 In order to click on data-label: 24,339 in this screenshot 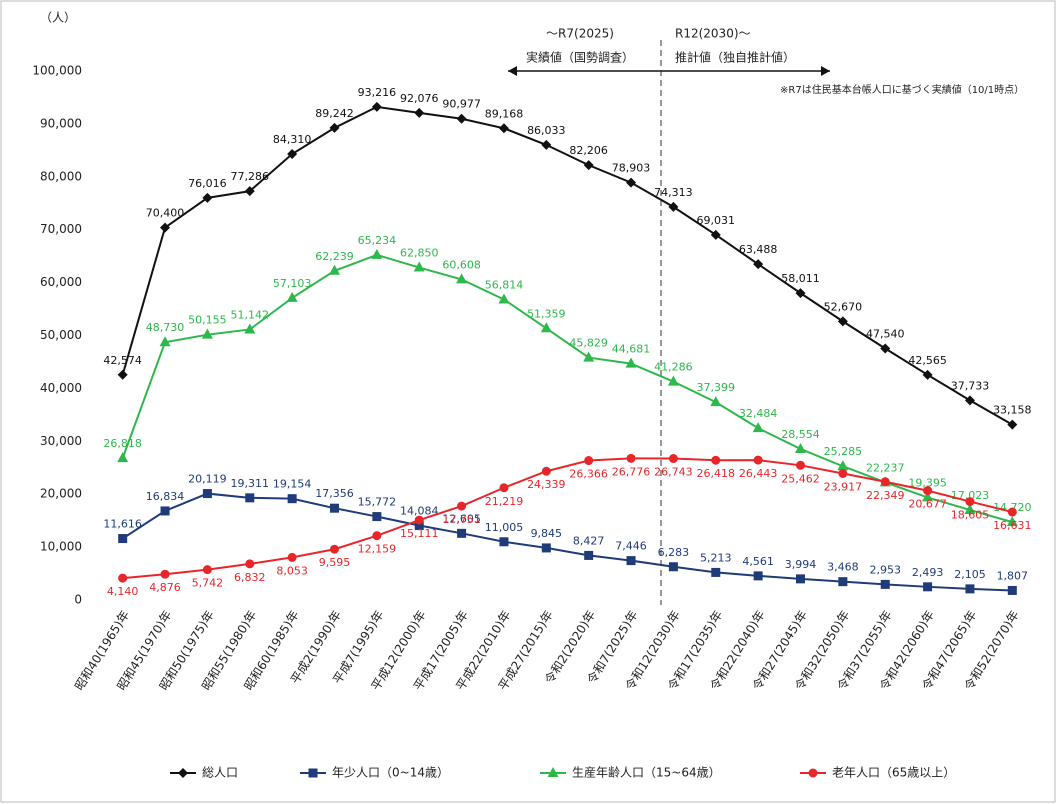, I will do `click(546, 484)`.